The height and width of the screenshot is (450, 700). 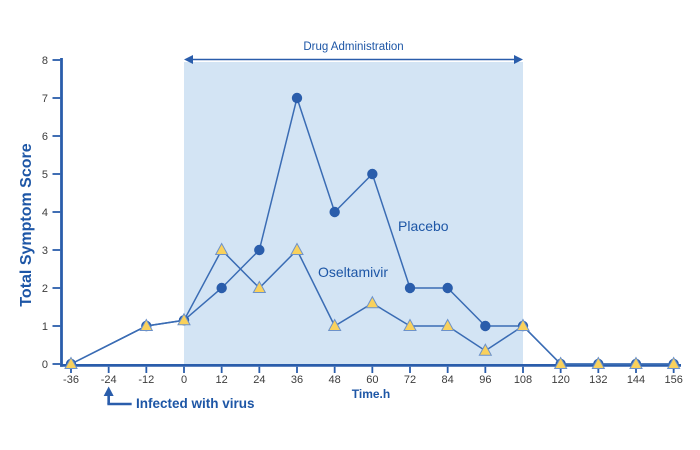 What do you see at coordinates (108, 391) in the screenshot?
I see `infected-arrow-head-icon` at bounding box center [108, 391].